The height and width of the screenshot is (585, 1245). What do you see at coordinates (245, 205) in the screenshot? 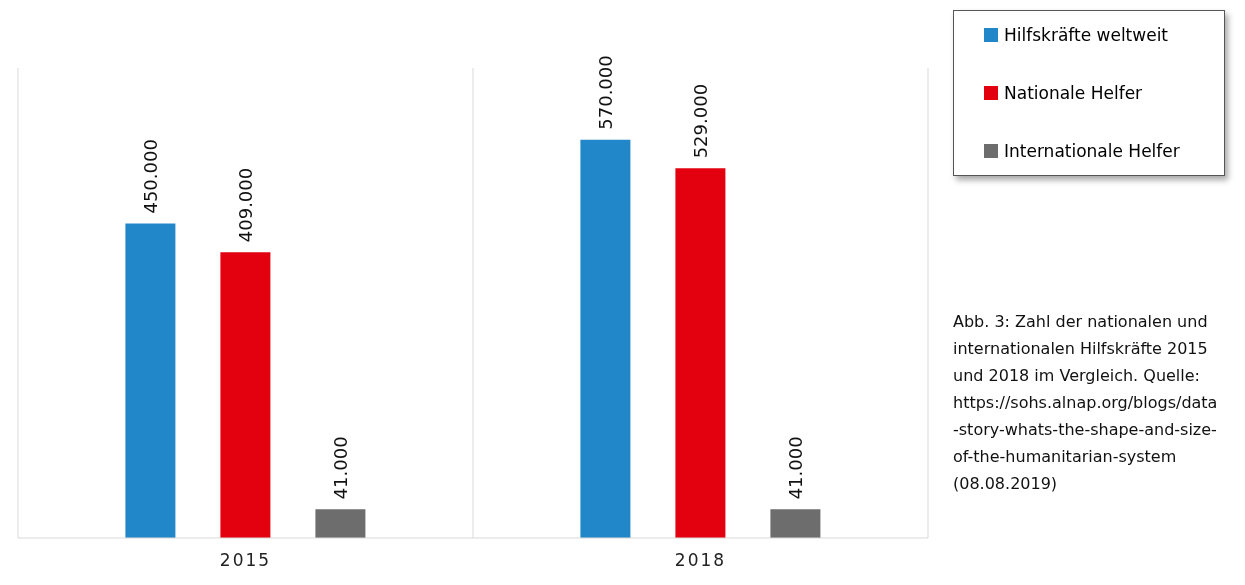
I see `data-label: 409.000` at bounding box center [245, 205].